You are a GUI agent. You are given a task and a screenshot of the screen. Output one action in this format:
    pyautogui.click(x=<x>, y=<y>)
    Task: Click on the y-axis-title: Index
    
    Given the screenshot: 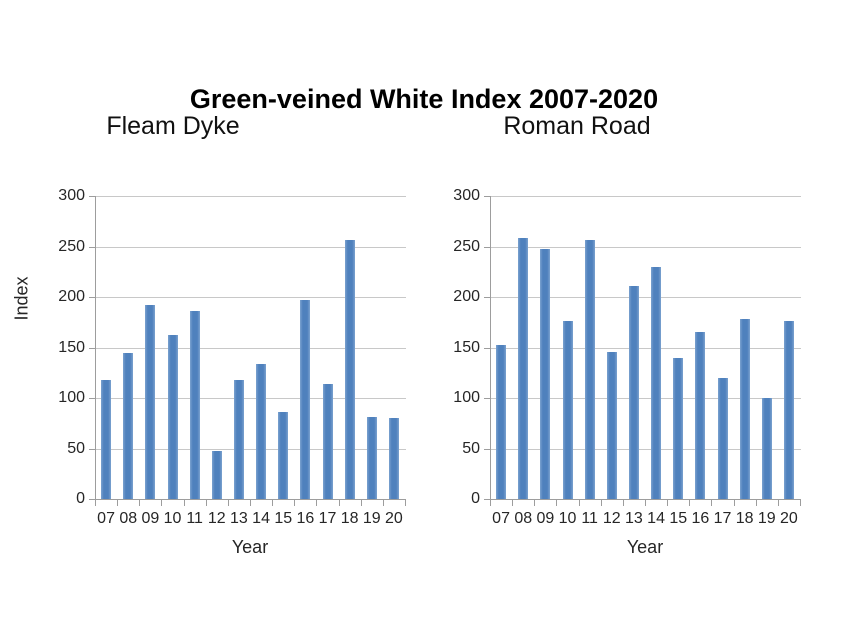 What is the action you would take?
    pyautogui.click(x=21, y=298)
    